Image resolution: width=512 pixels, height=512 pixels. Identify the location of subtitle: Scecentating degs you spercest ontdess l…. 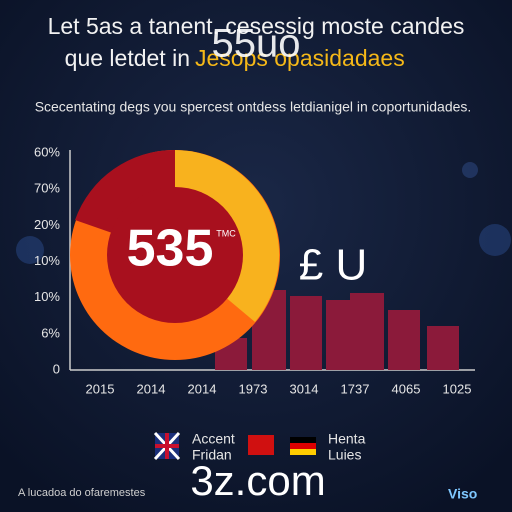
(253, 107).